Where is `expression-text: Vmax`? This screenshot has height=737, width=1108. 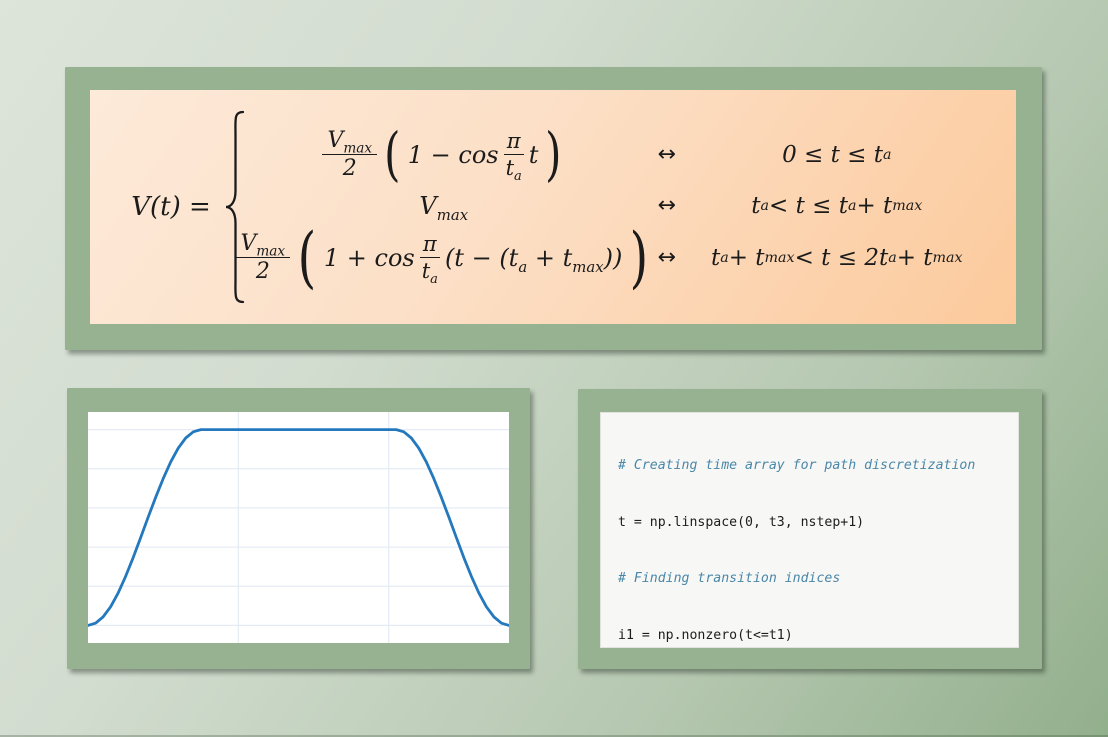
expression-text: Vmax is located at coordinates (444, 207).